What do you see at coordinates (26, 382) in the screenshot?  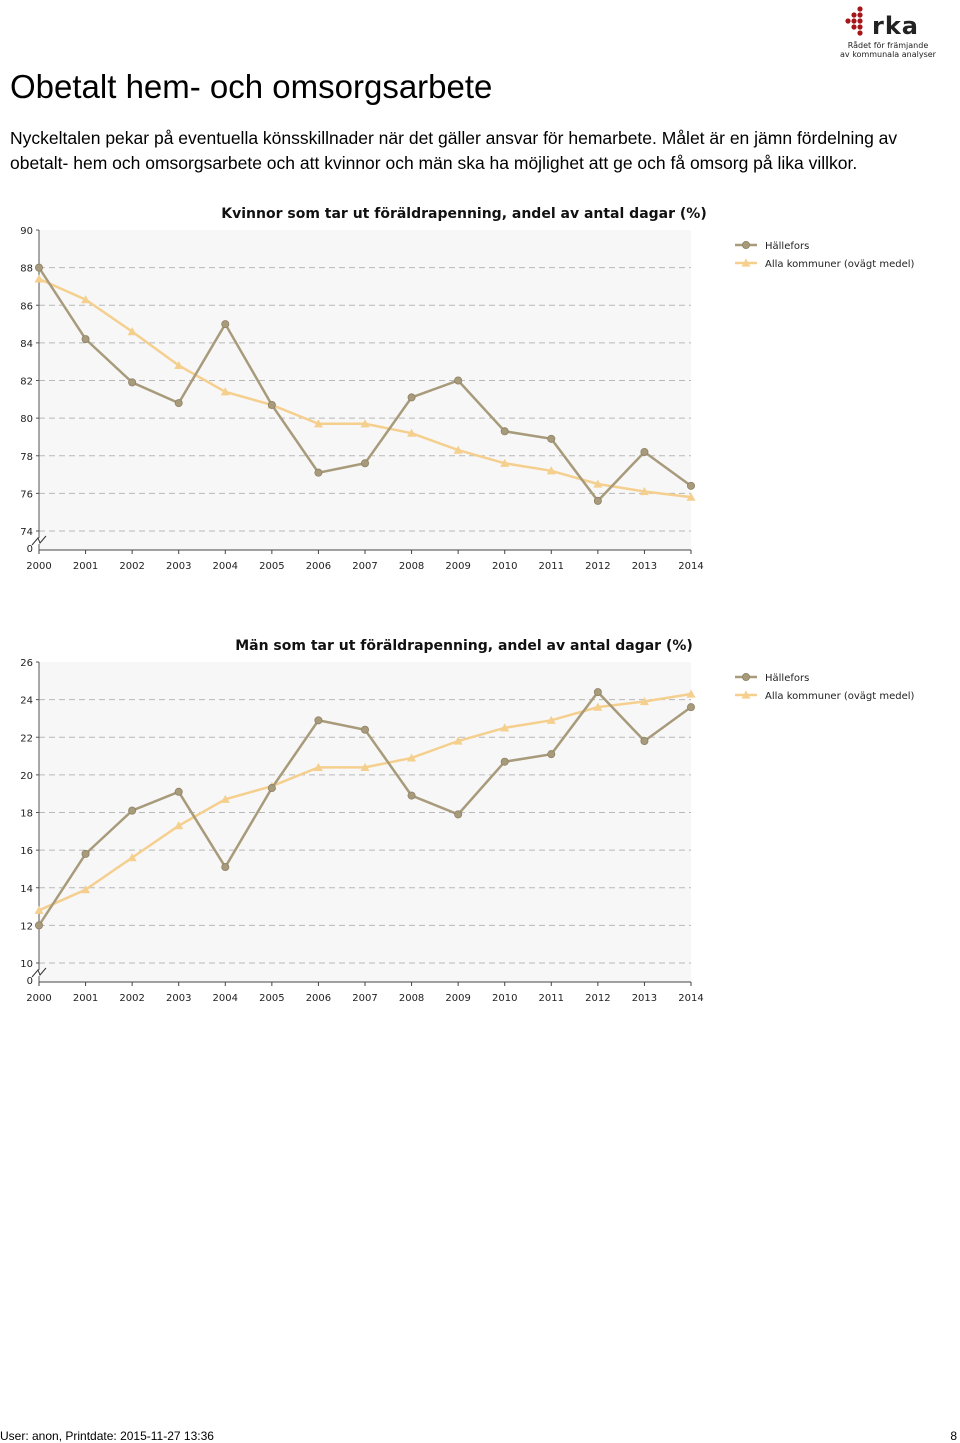 I see `y-tick-label: 82` at bounding box center [26, 382].